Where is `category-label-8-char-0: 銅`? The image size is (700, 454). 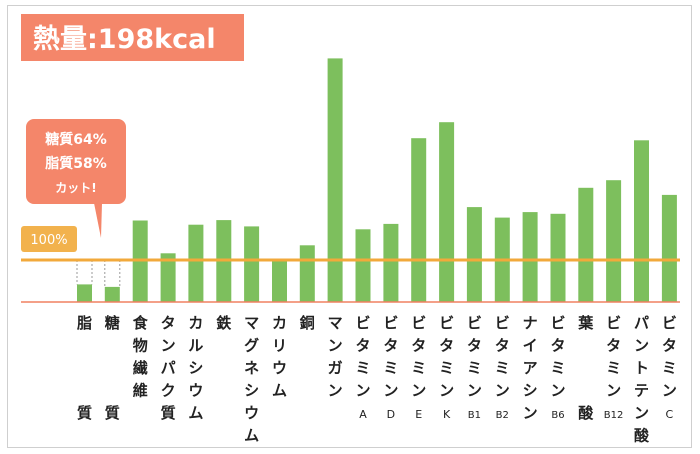 category-label-8-char-0: 銅 is located at coordinates (307, 323).